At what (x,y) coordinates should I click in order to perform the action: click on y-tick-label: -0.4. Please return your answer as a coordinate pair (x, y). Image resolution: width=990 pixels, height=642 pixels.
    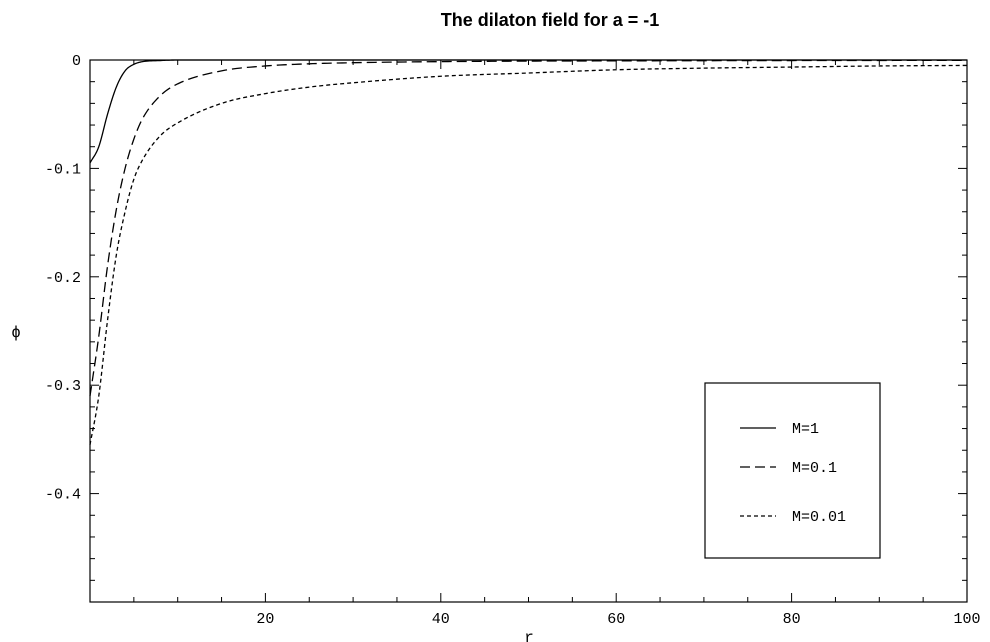
    Looking at the image, I should click on (63, 495).